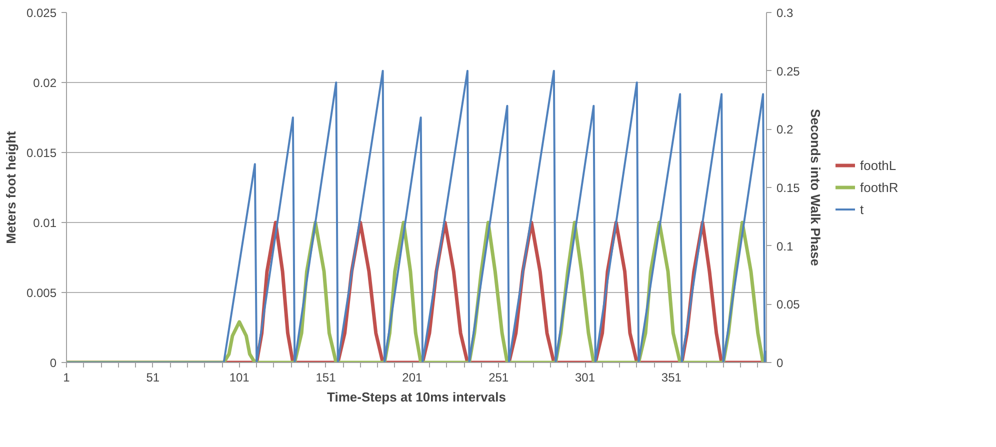 Image resolution: width=996 pixels, height=447 pixels. I want to click on y2-tick-label: 0.2, so click(785, 129).